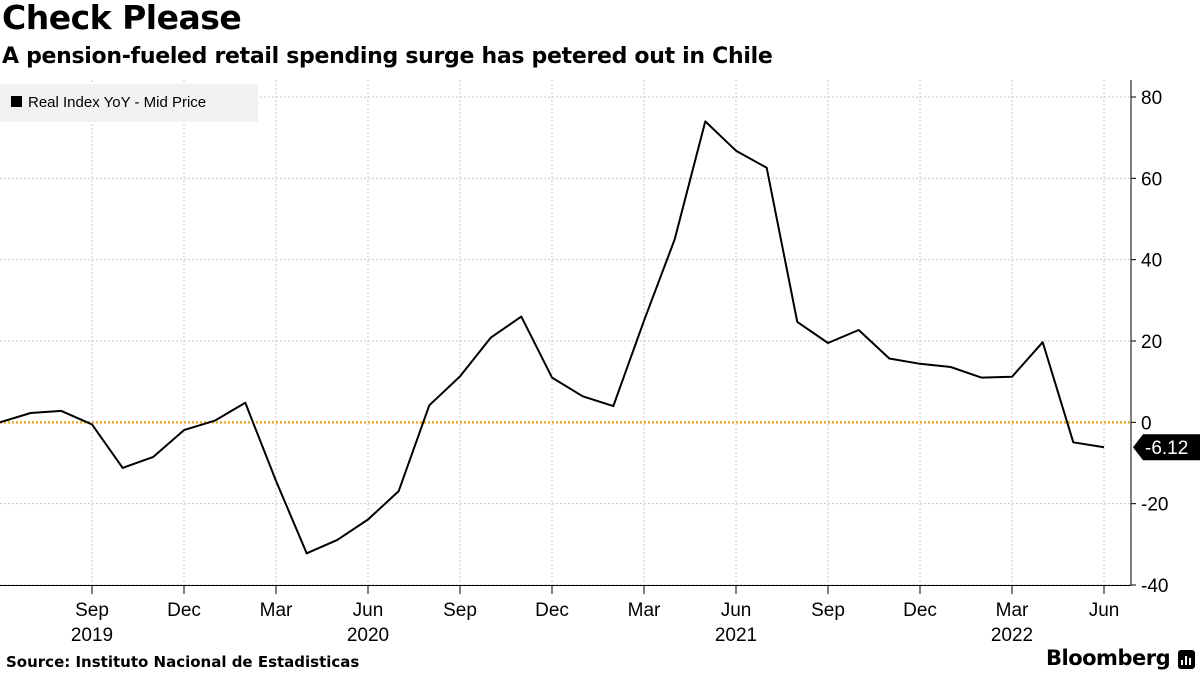  I want to click on legend: Real Index YoY - Mid Price, so click(129, 103).